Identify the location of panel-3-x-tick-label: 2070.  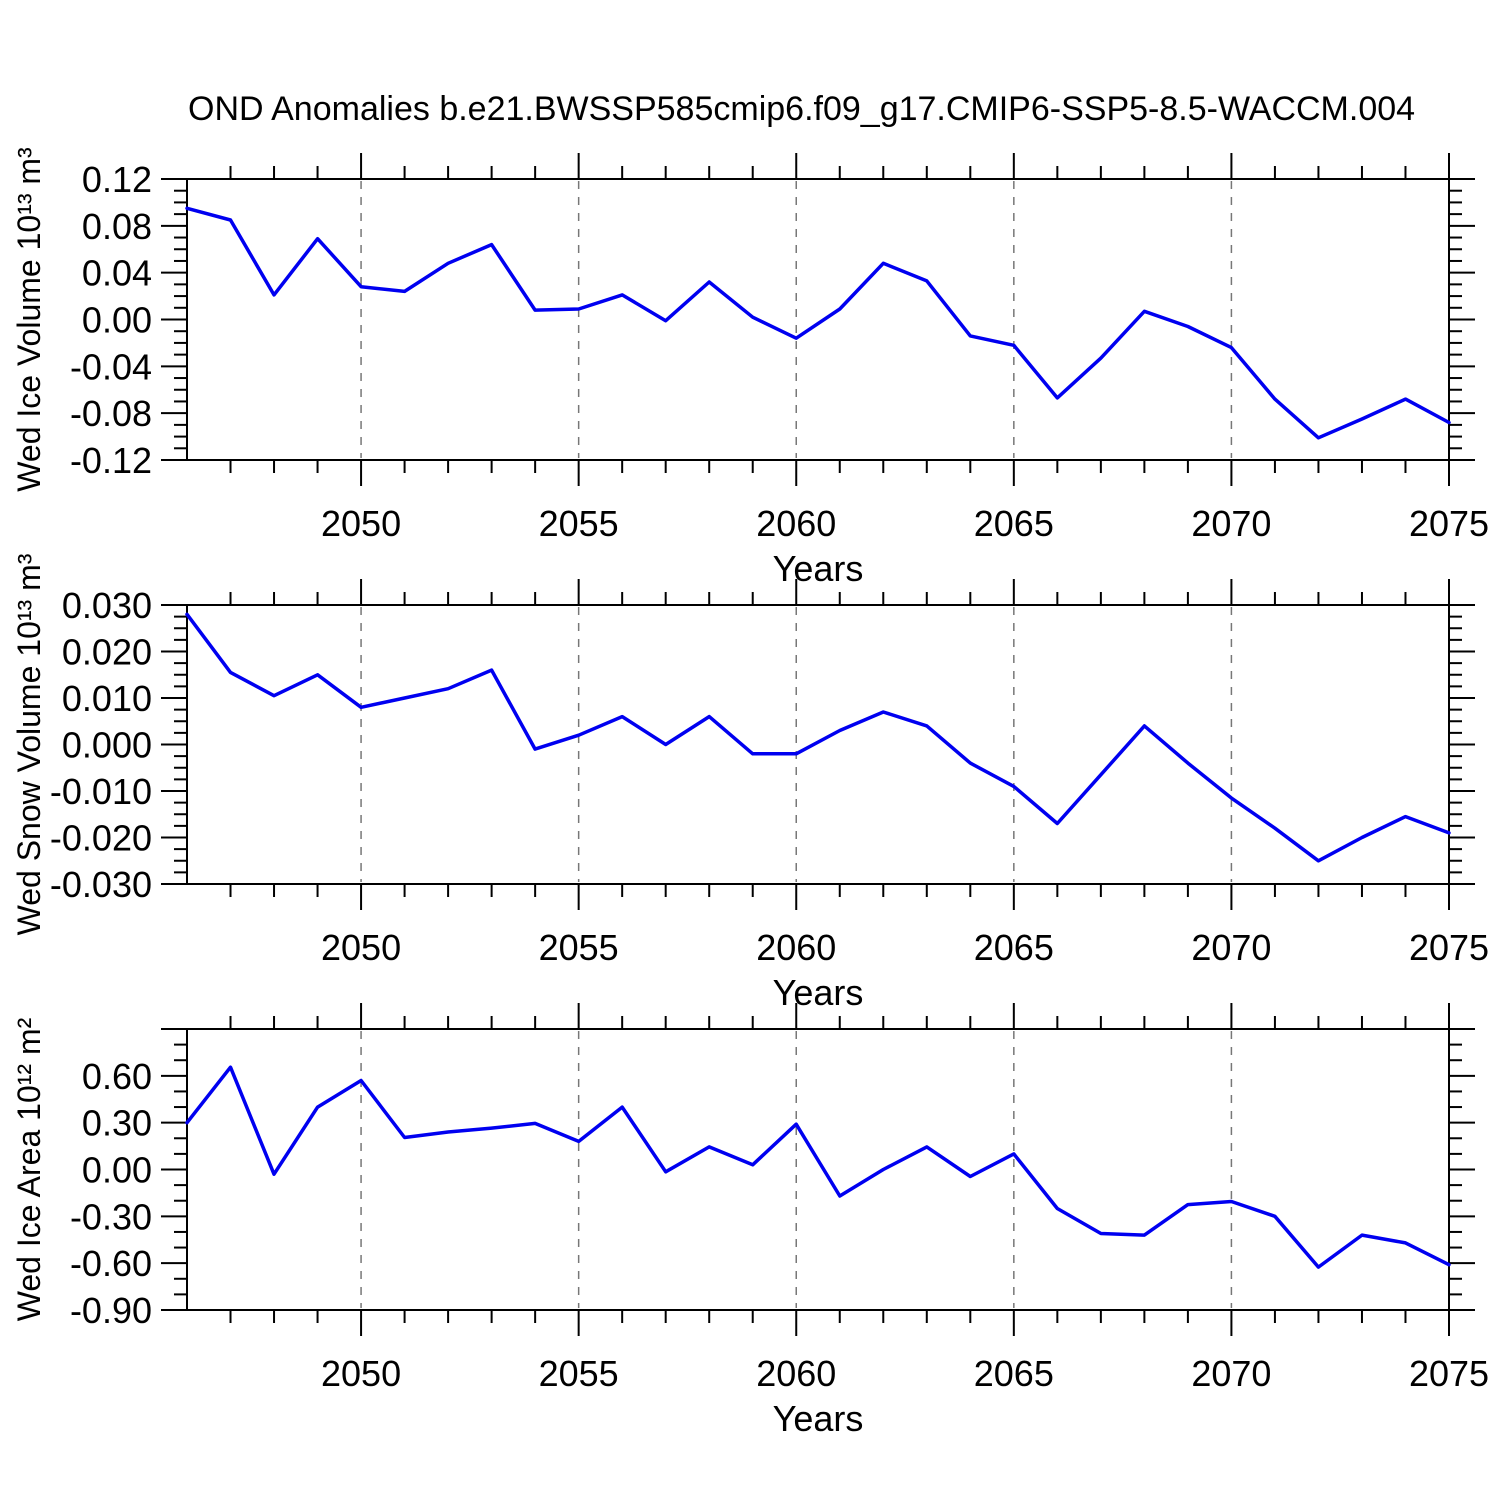
(1231, 1373).